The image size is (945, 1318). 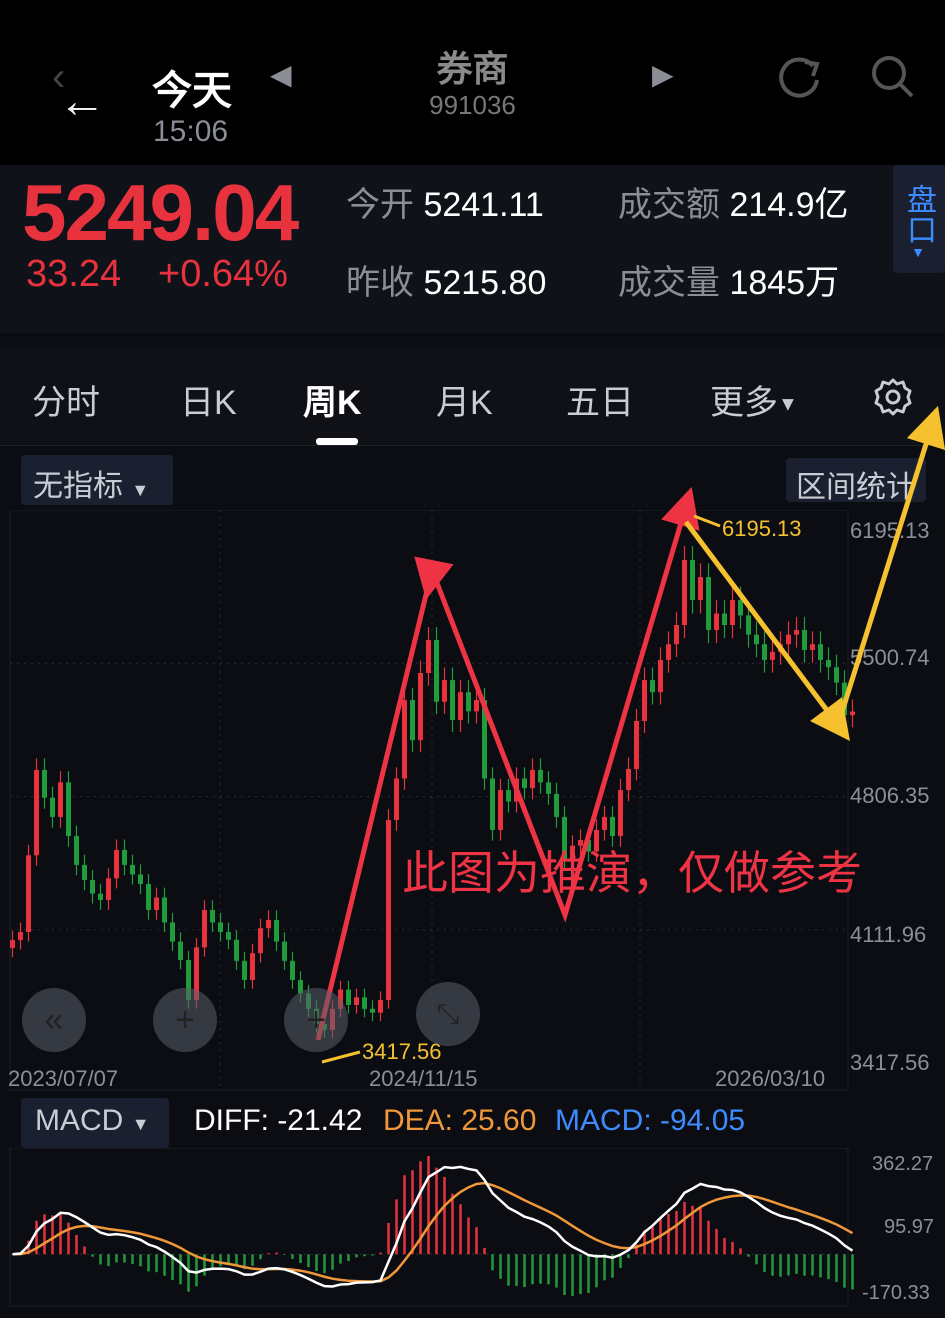 What do you see at coordinates (97, 480) in the screenshot?
I see `indicator-select: 无指标 ▼` at bounding box center [97, 480].